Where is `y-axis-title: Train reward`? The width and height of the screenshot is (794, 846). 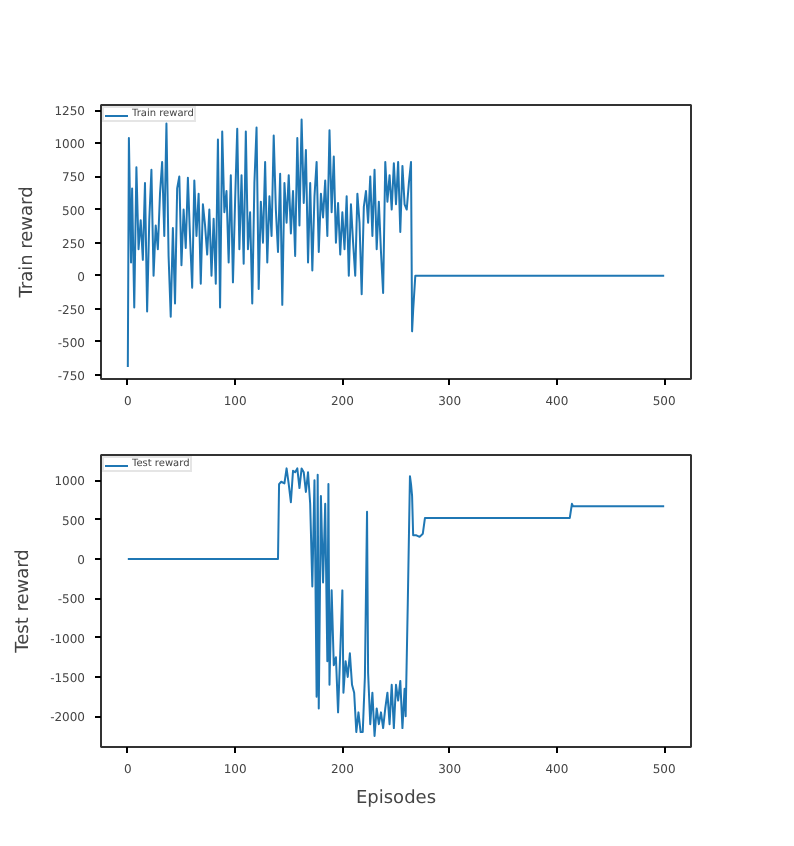 y-axis-title: Train reward is located at coordinates (28, 243).